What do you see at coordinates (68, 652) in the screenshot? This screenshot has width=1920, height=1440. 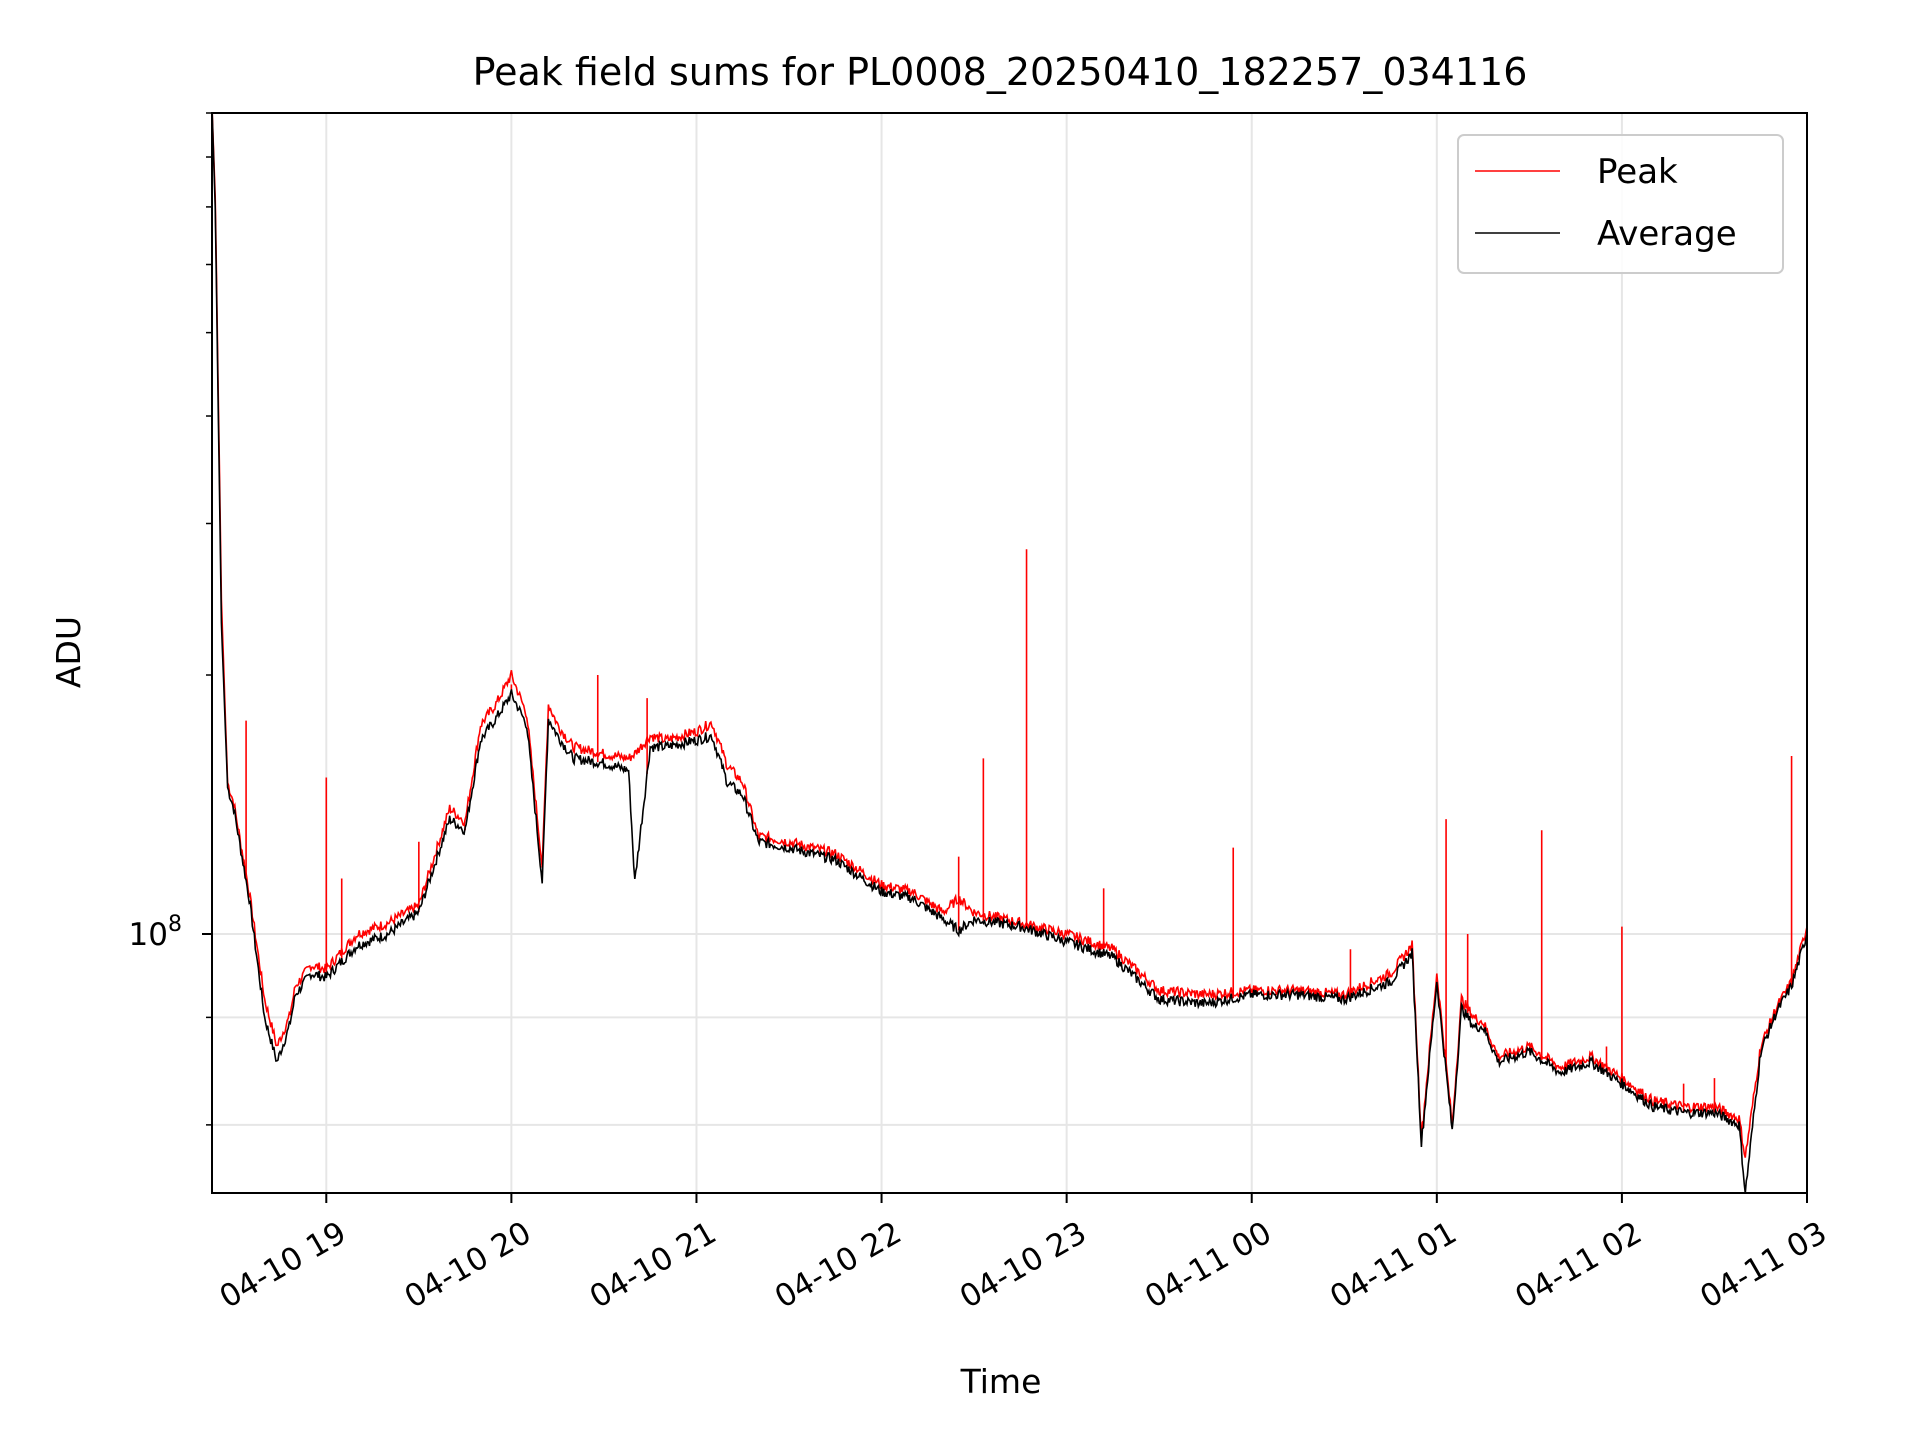 I see `y-axis-label: ADU` at bounding box center [68, 652].